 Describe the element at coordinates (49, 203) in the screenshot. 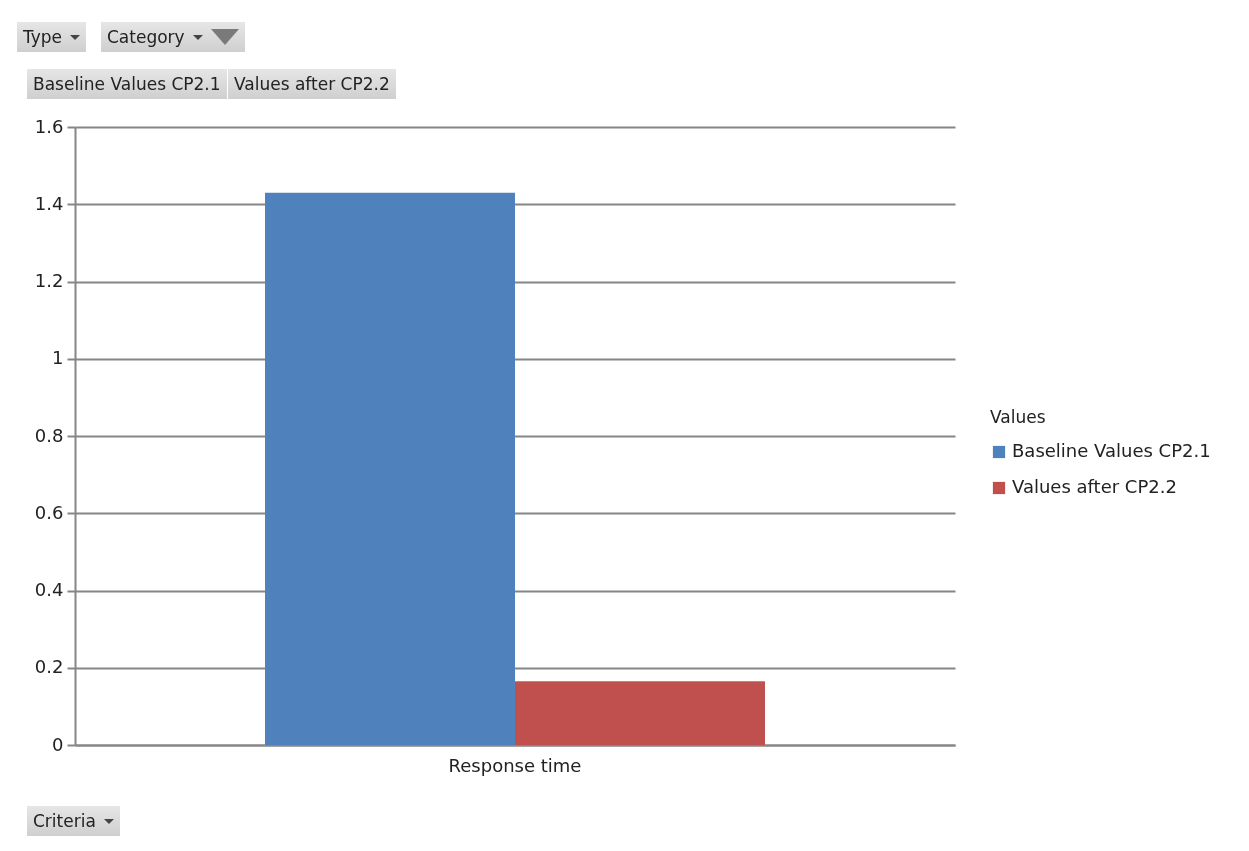

I see `y-tick-label: 1.4` at that location.